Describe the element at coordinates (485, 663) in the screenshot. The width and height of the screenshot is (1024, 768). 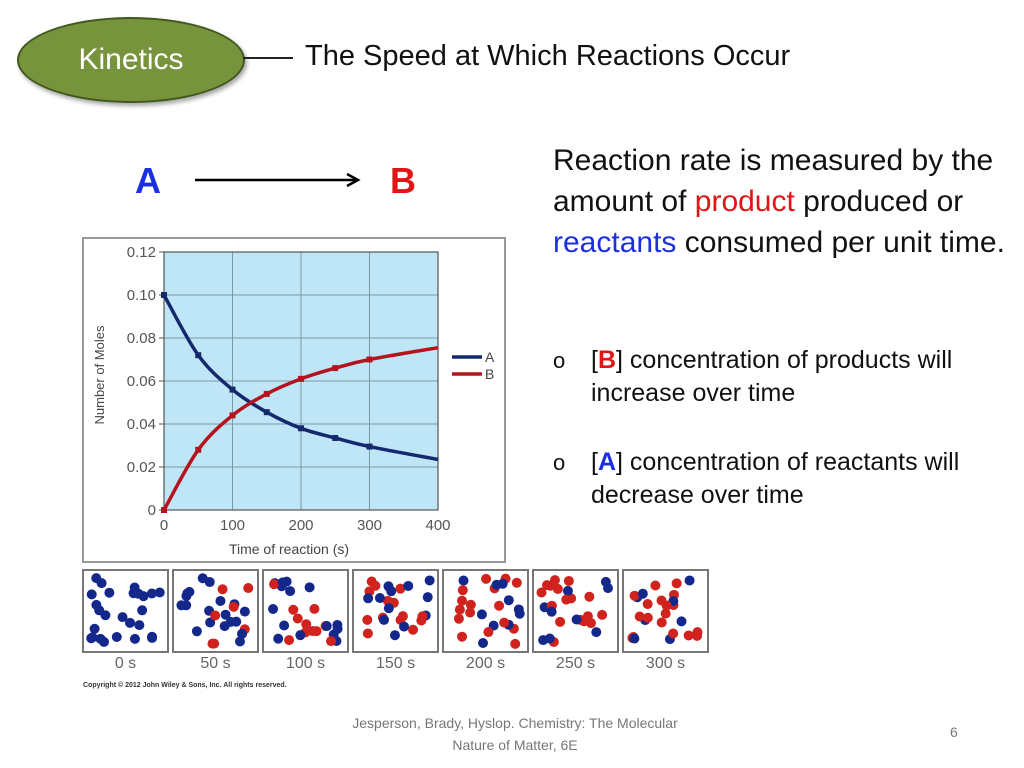
I see `panel-time-label: 200 s` at that location.